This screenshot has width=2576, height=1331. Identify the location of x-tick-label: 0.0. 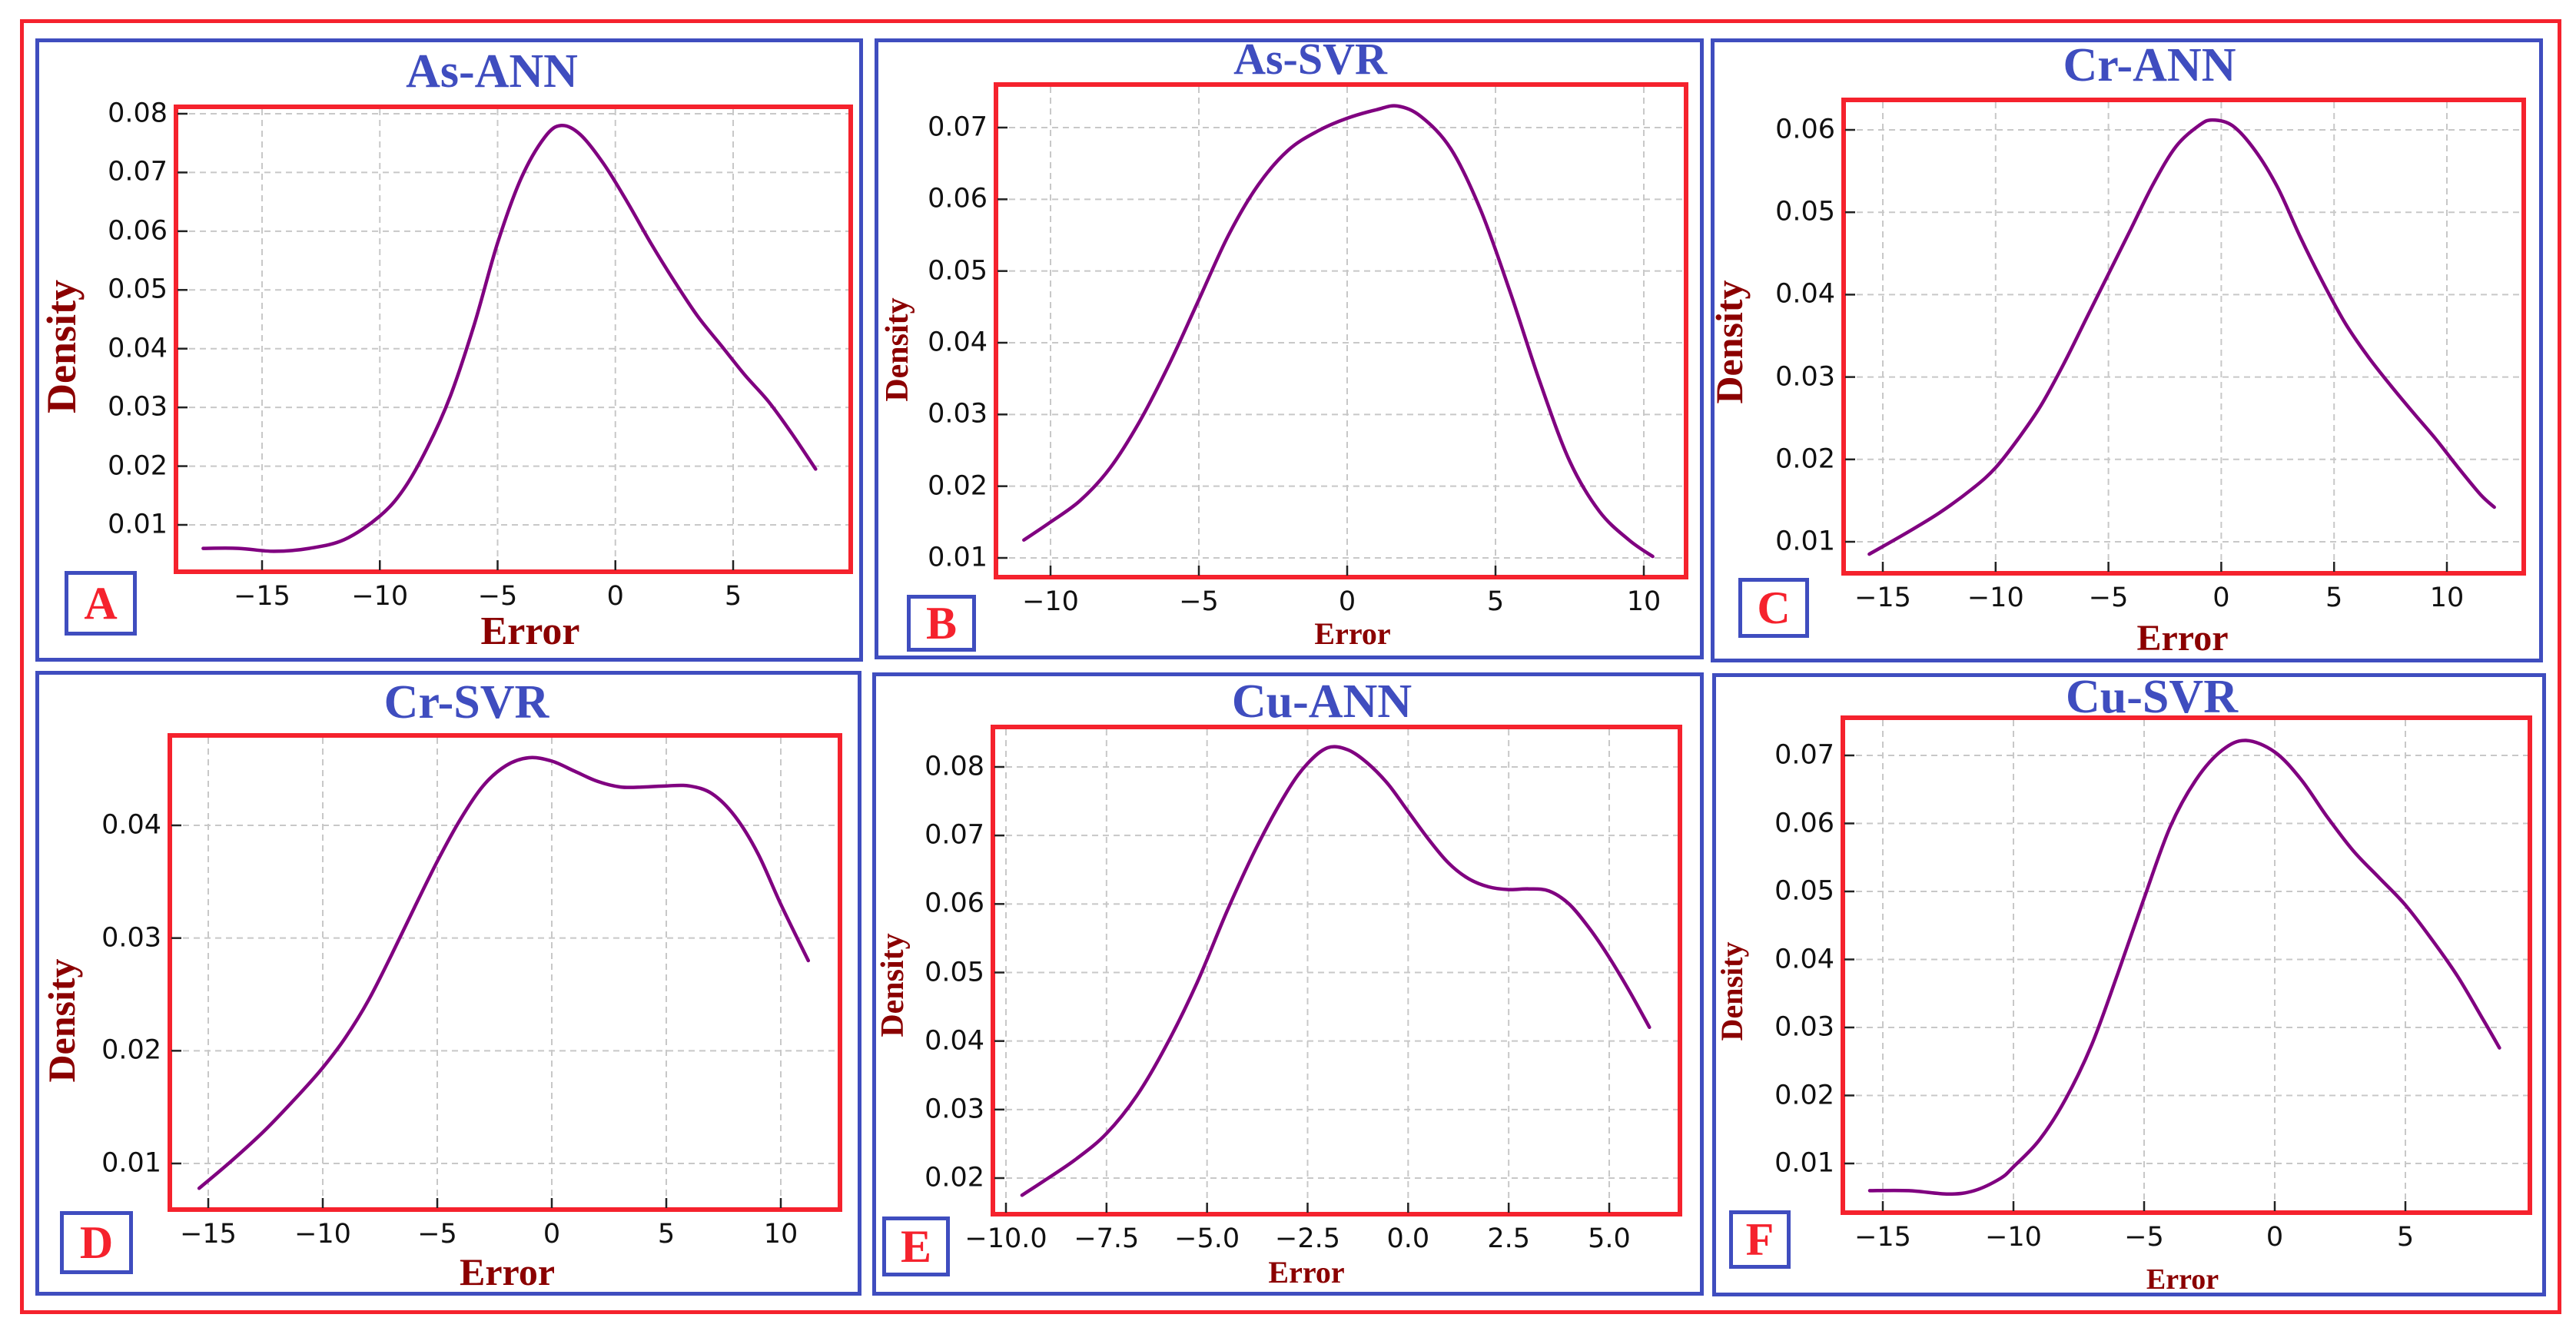
(1408, 1238).